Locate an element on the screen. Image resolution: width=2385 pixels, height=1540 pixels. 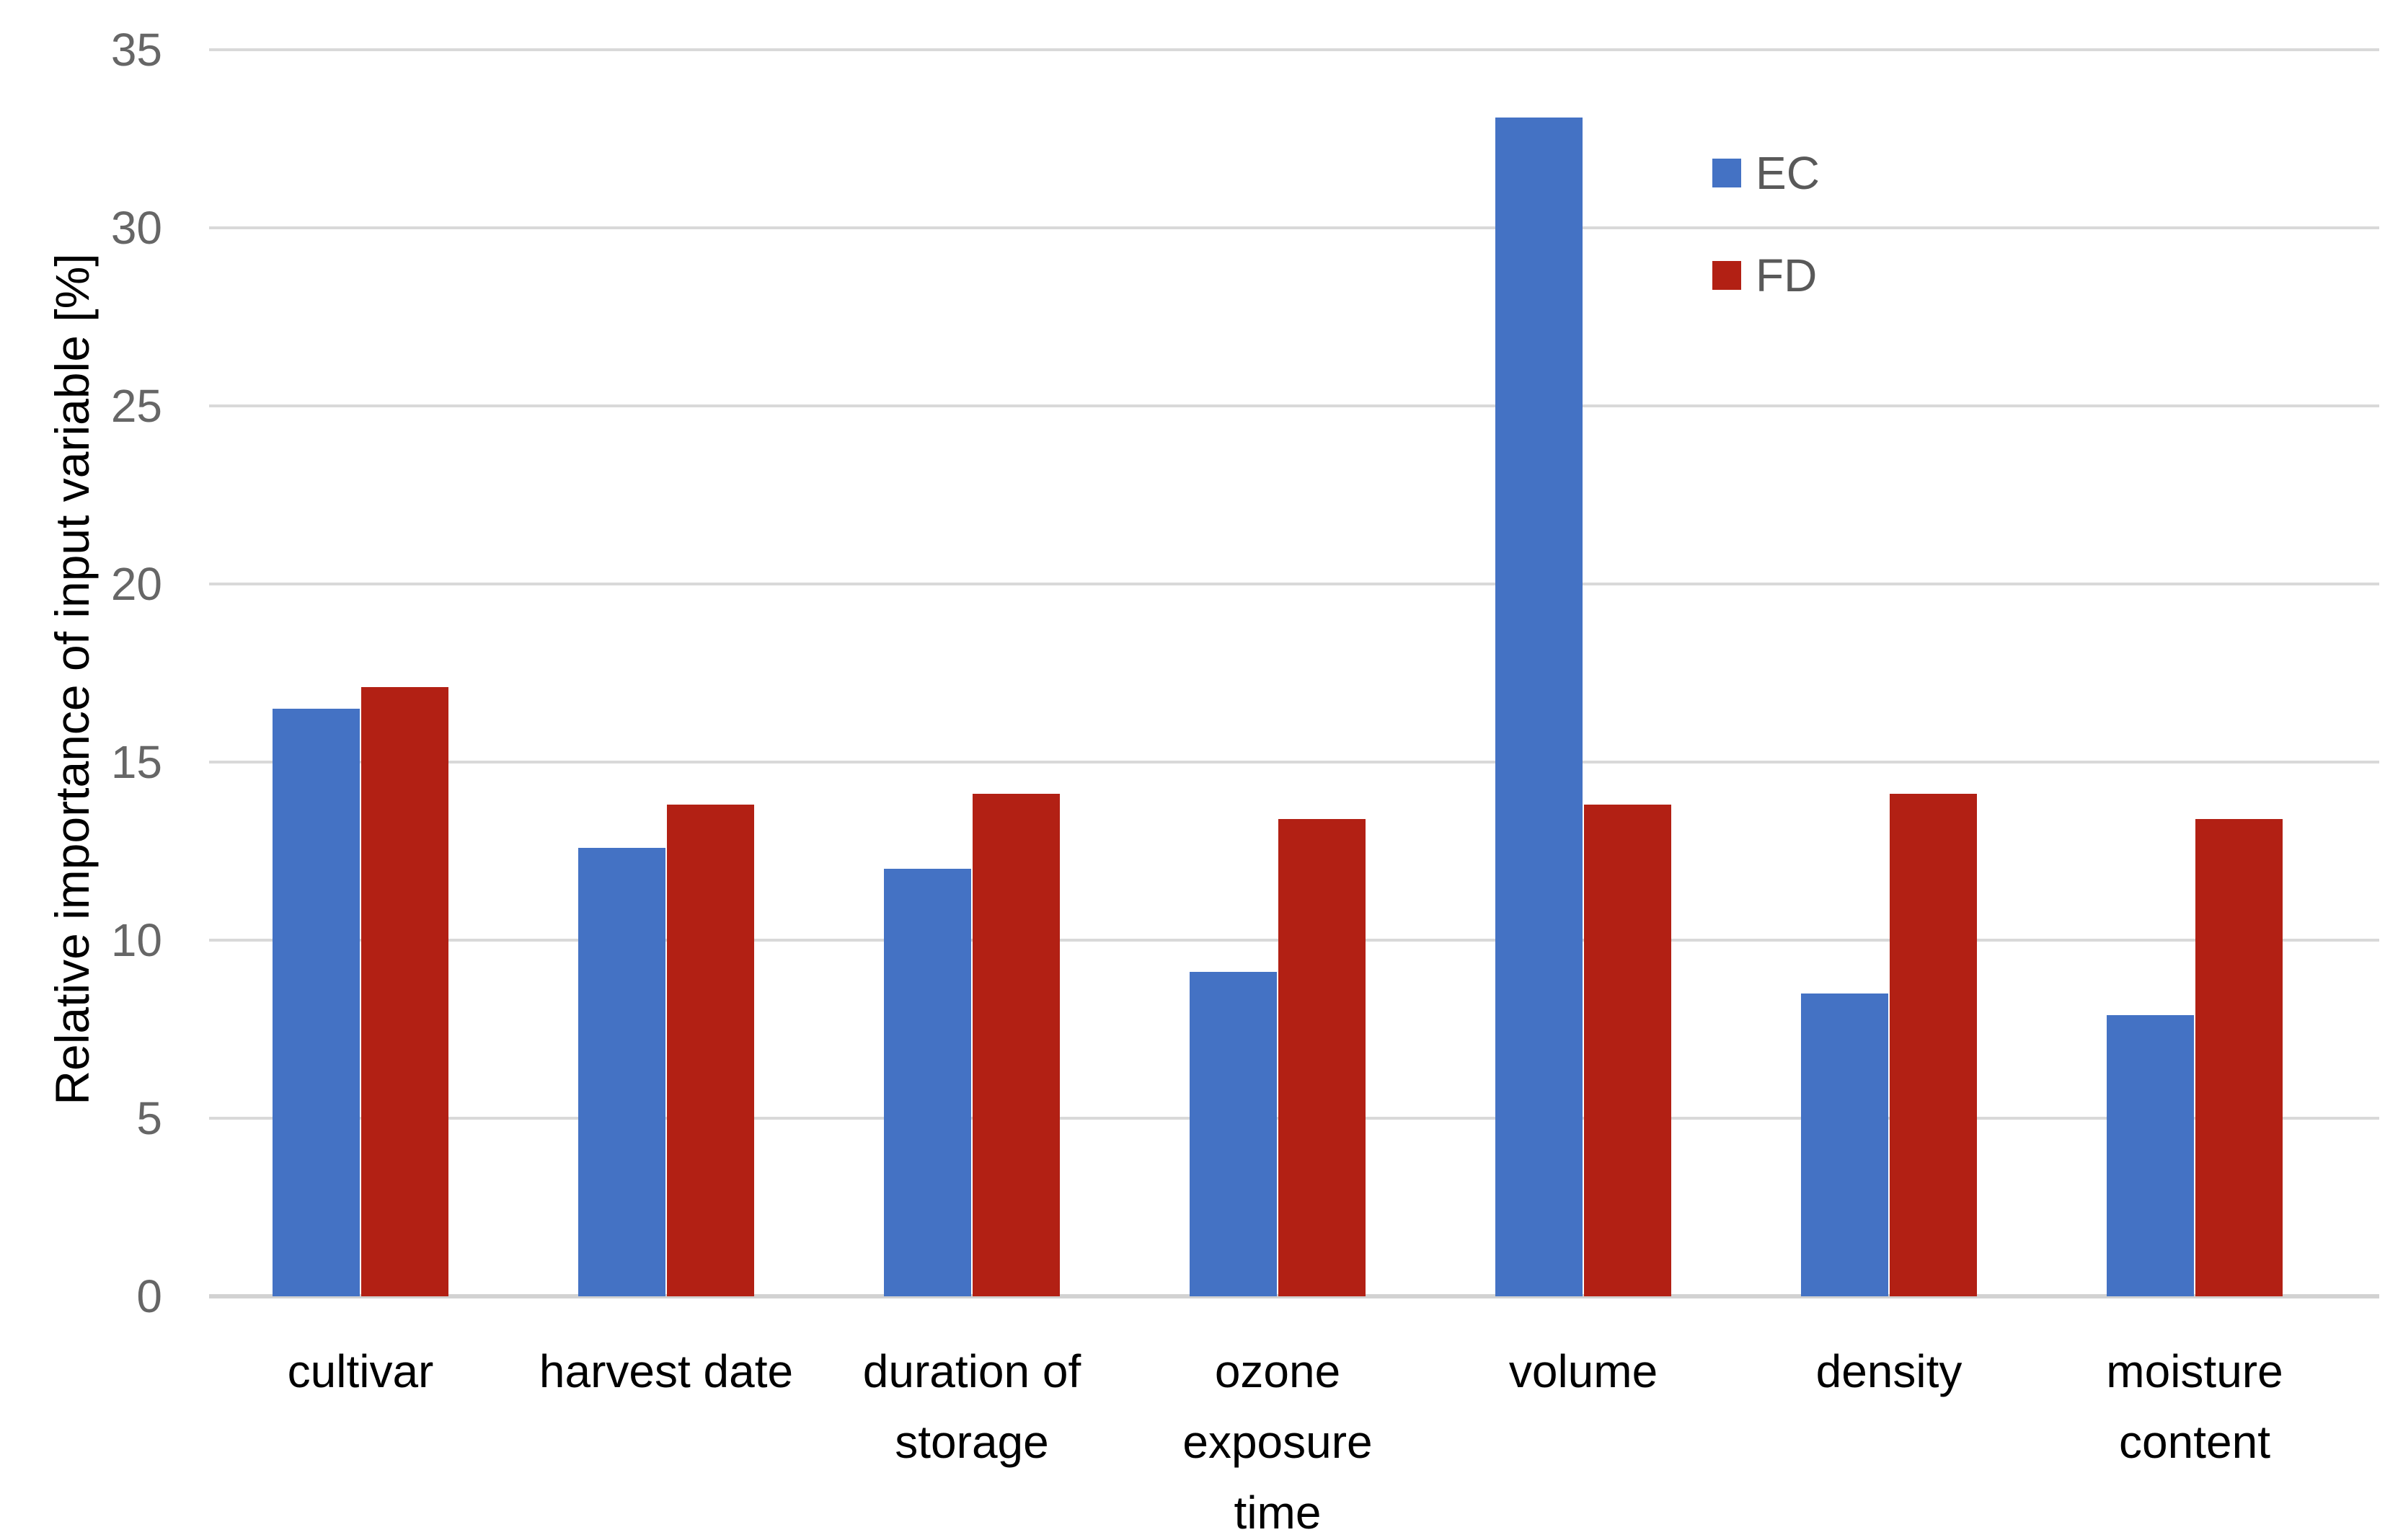
bar-fd-duration-of-storage is located at coordinates (1017, 1045).